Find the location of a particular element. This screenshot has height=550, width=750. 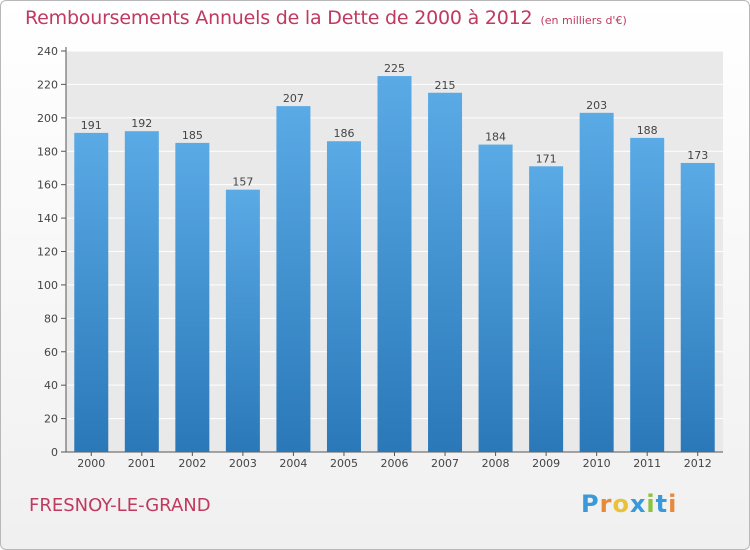

x-tick-label: 2011 is located at coordinates (647, 463).